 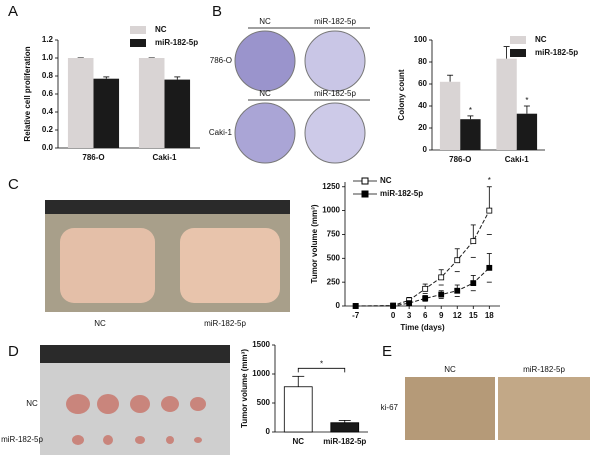 I want to click on x-tick-label: 3, so click(x=409, y=315).